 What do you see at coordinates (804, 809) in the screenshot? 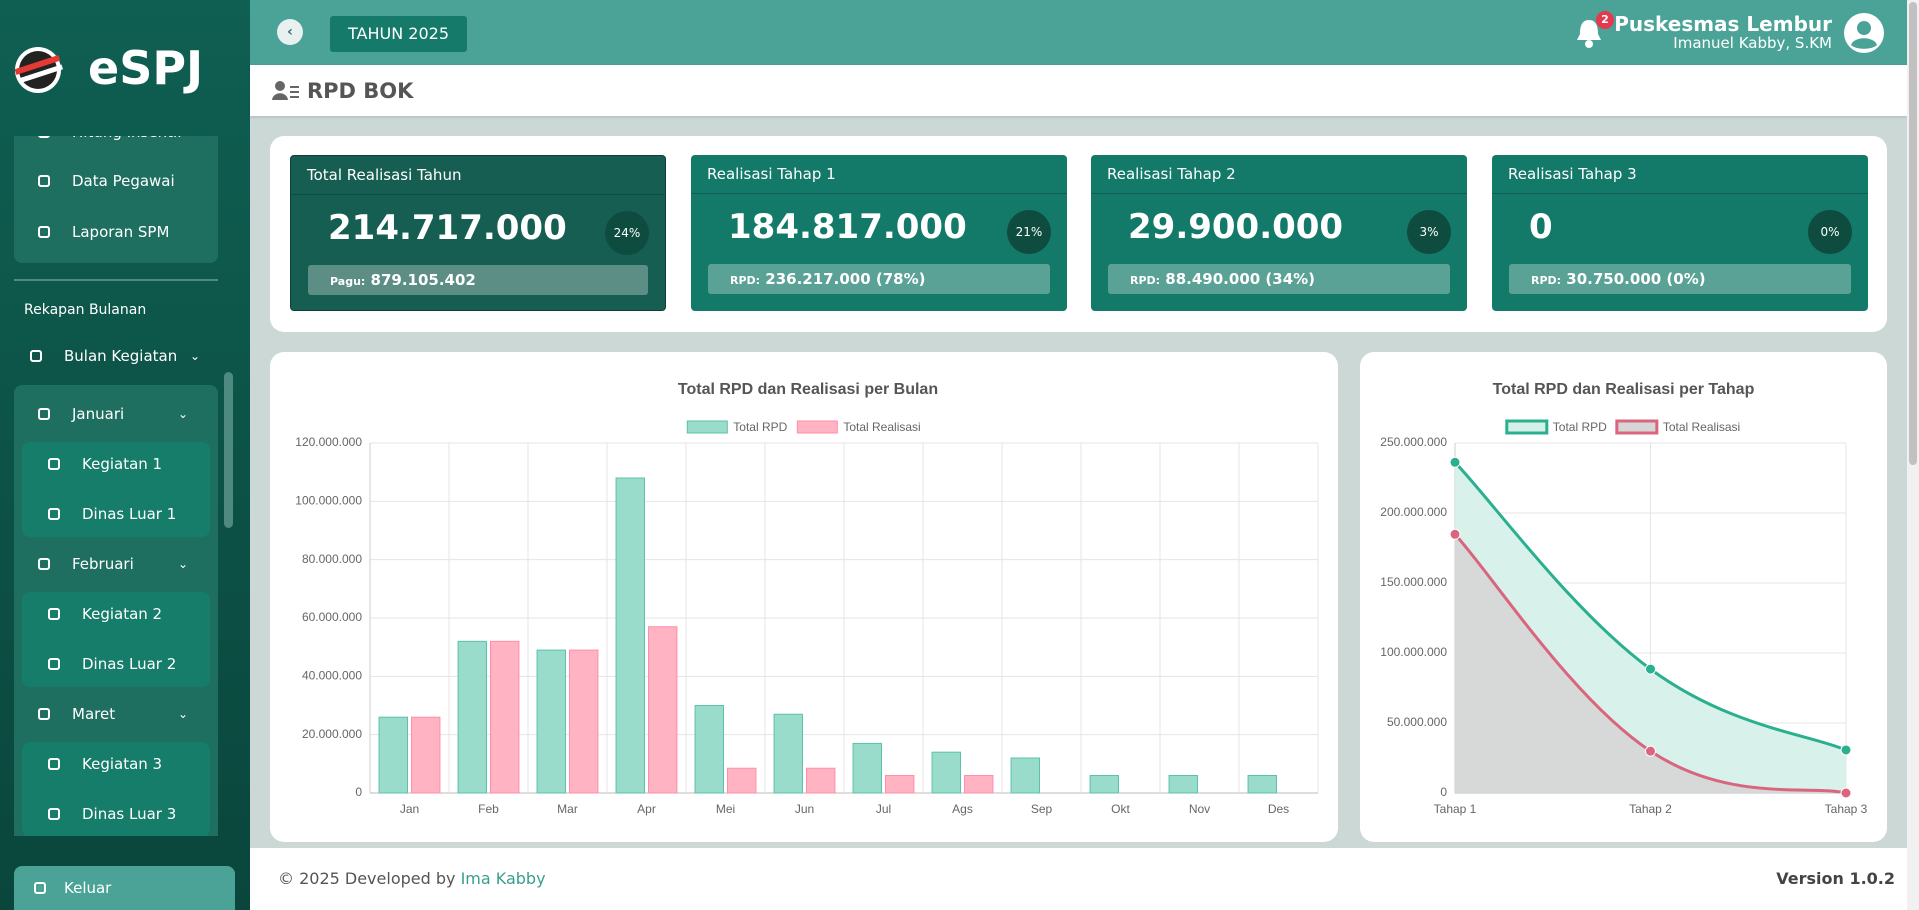
I see `x-tick-label: Jun` at bounding box center [804, 809].